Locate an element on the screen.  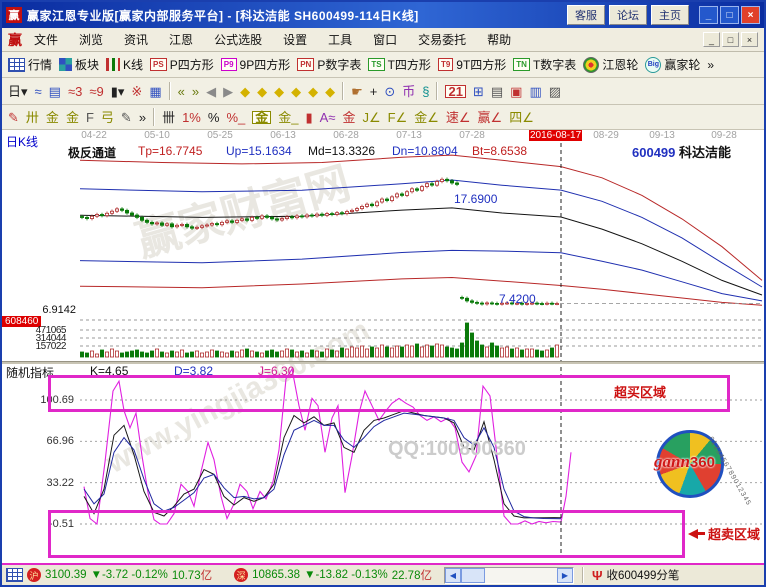
mdi-restore-button: □ is located at coordinates (730, 39).